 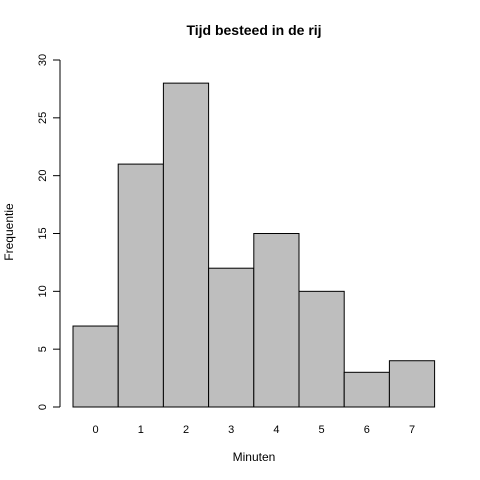 I want to click on y-tick-label: 25, so click(x=43, y=118).